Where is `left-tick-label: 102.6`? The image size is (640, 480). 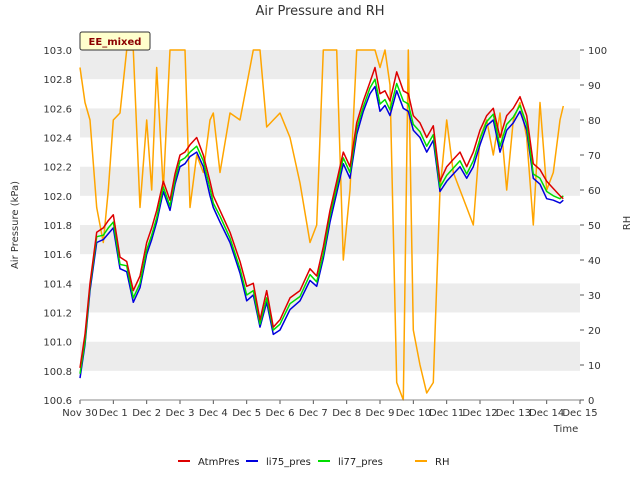
left-tick-label: 102.6 is located at coordinates (57, 109).